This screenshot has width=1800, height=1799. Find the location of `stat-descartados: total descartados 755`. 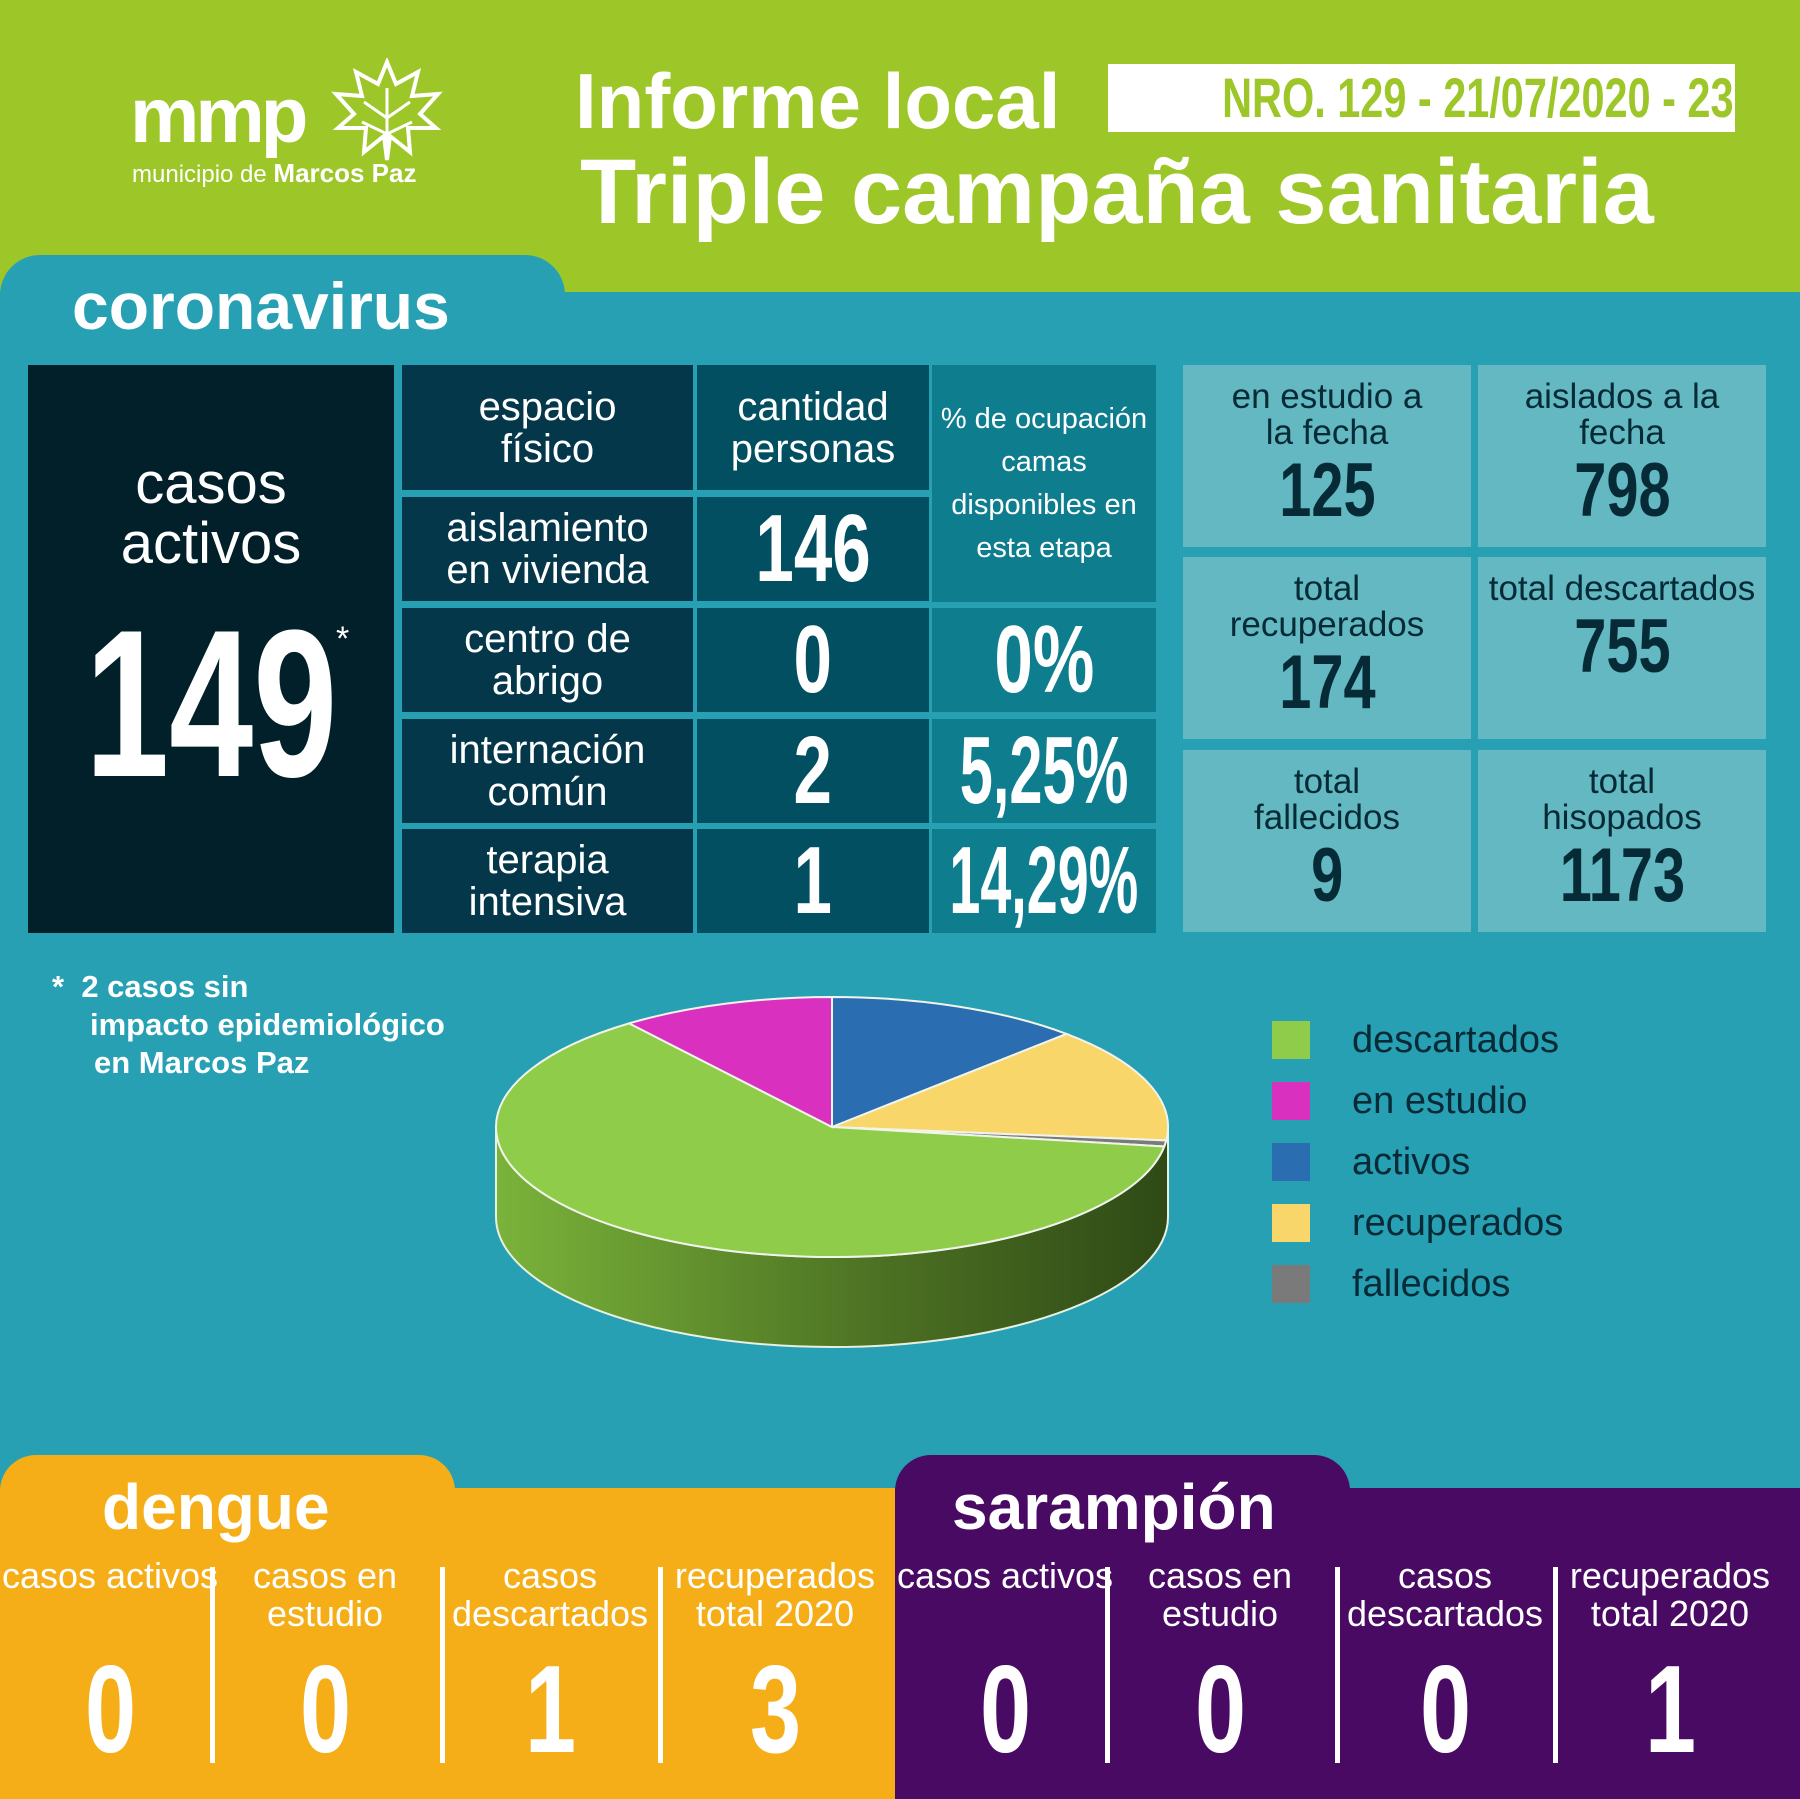

stat-descartados: total descartados 755 is located at coordinates (1622, 648).